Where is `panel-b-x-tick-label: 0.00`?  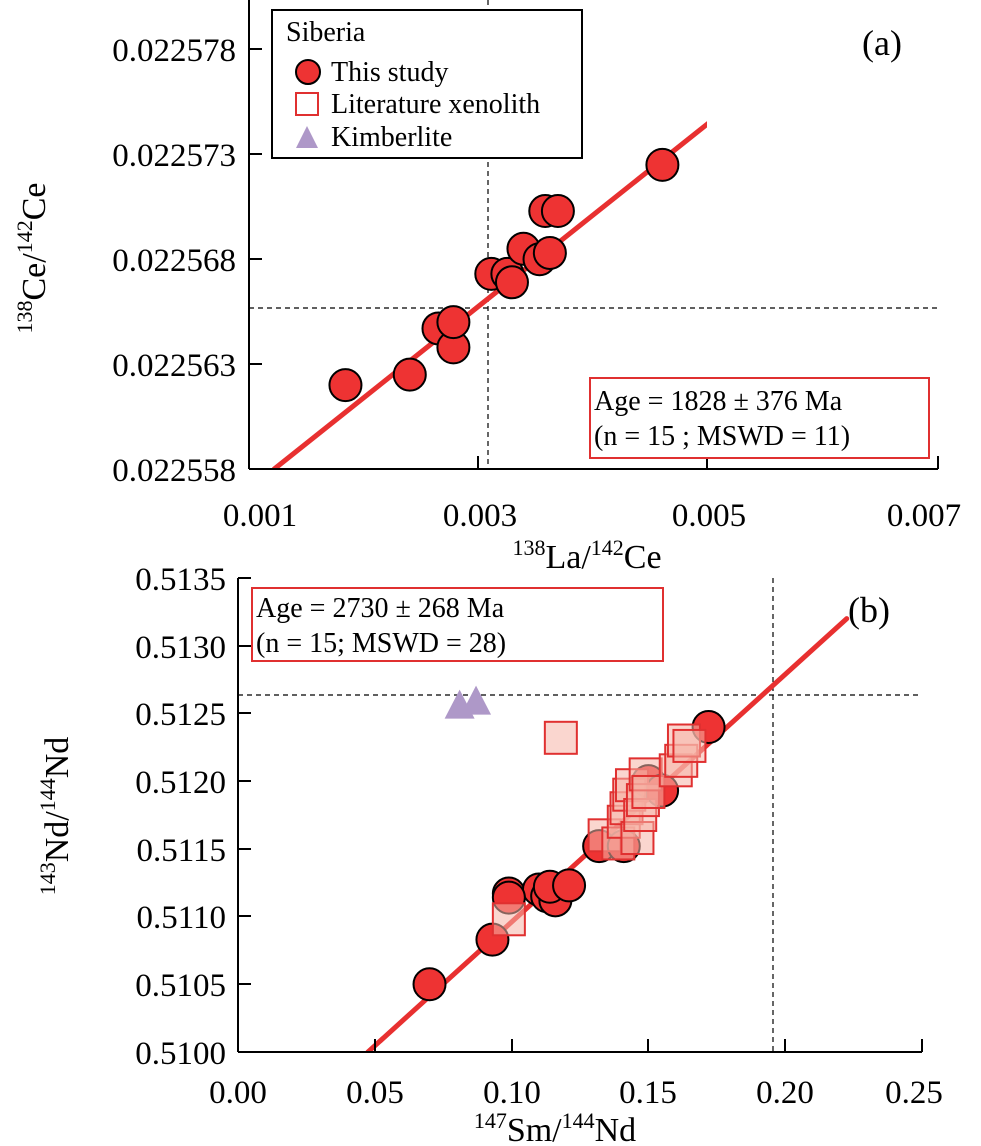
panel-b-x-tick-label: 0.00 is located at coordinates (238, 1093).